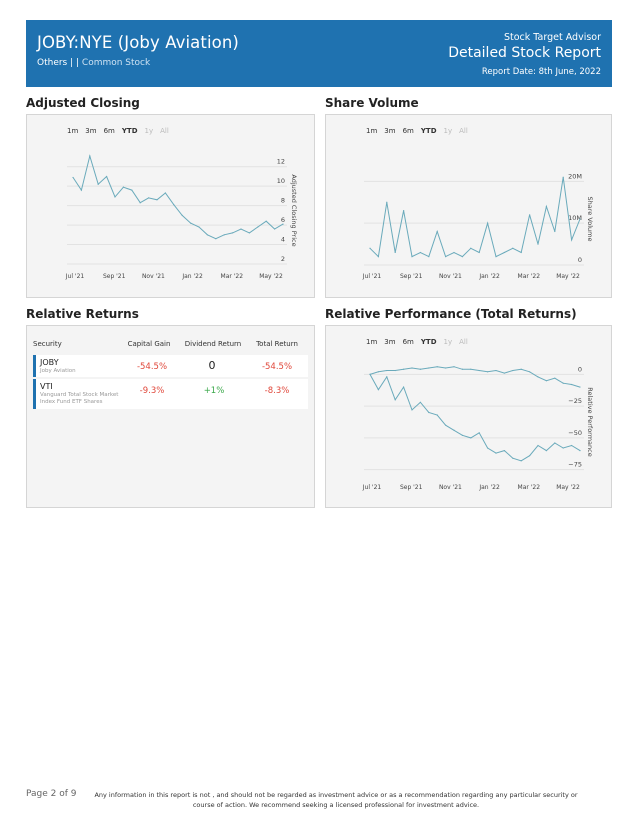 This screenshot has height=826, width=638. I want to click on range-selector: 1m 3m 6m YTD 1y All, so click(420, 342).